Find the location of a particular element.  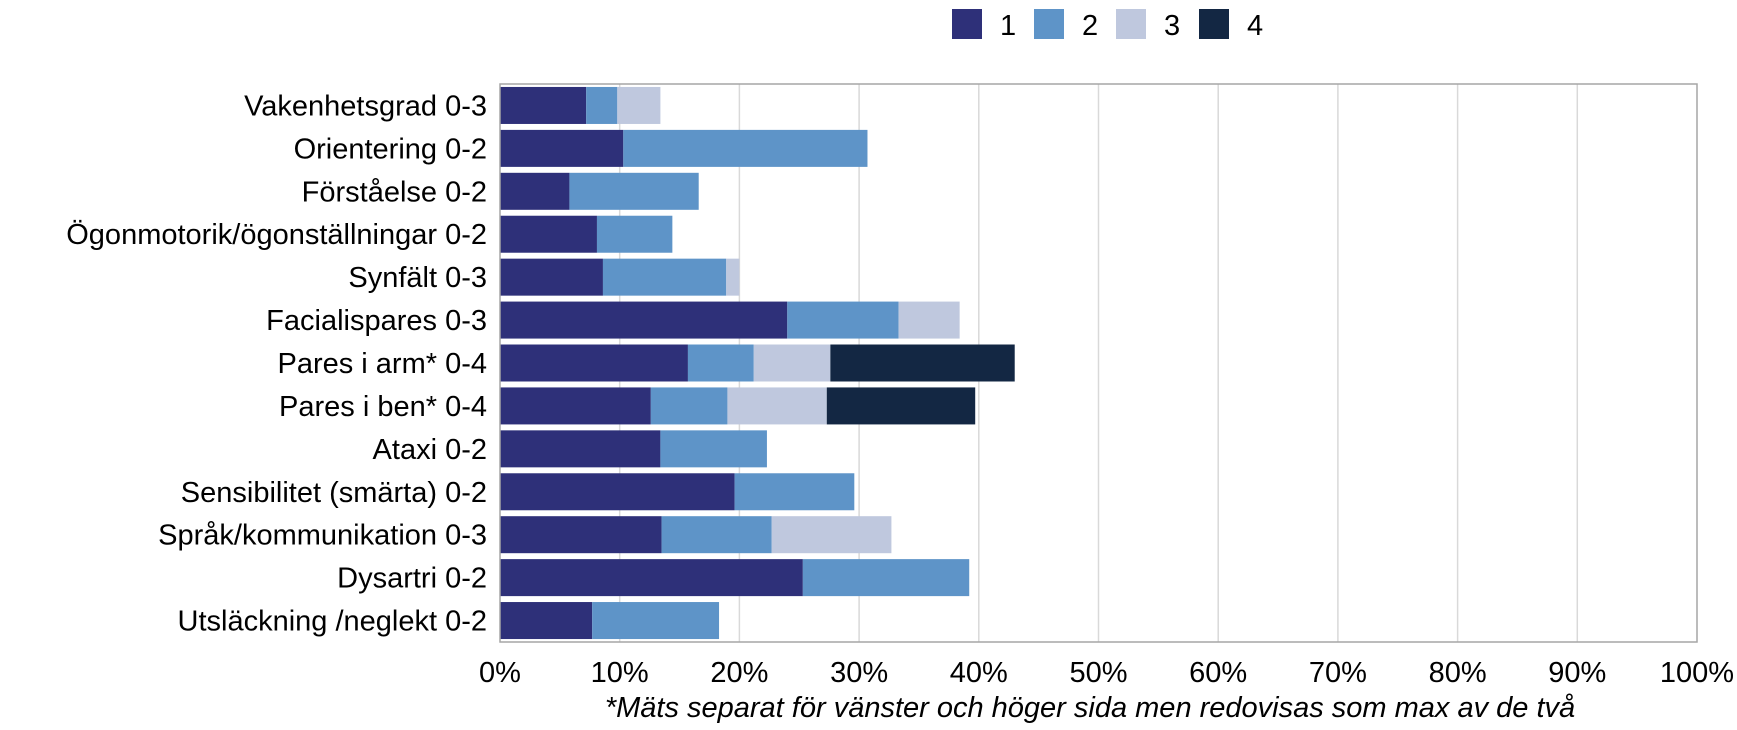

legend-label: 3 is located at coordinates (1172, 26).